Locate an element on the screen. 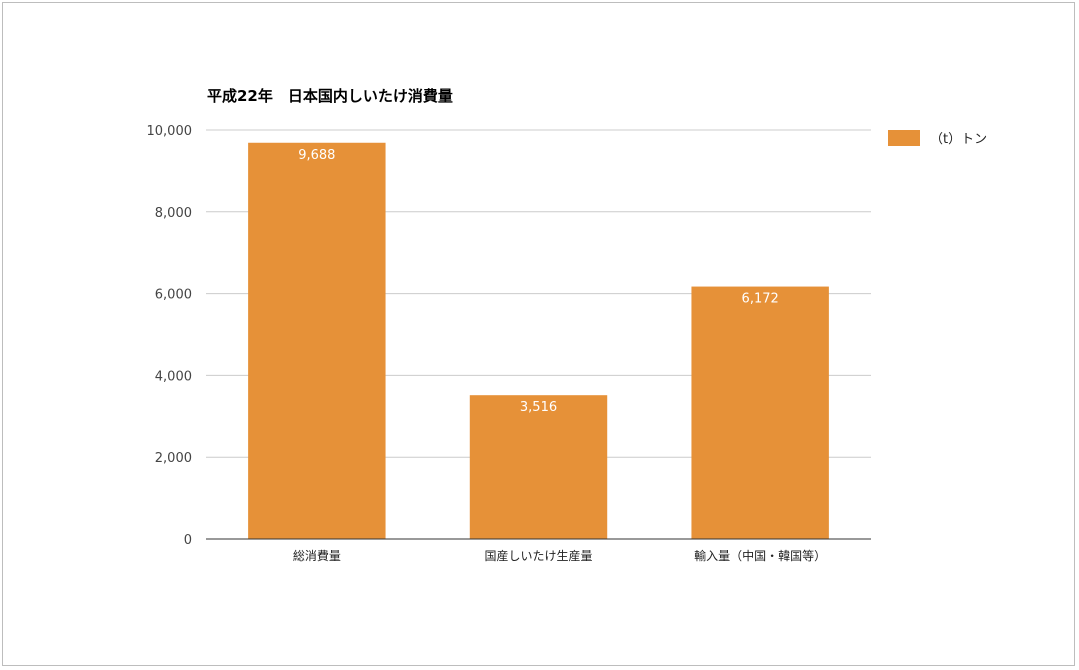 This screenshot has width=1079, height=670. y-tick-label: 8,000 is located at coordinates (173, 213).